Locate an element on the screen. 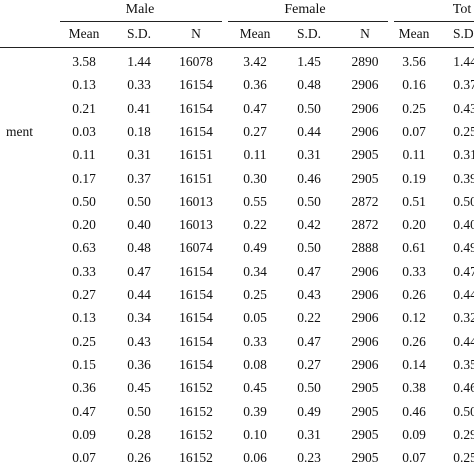 The height and width of the screenshot is (474, 474). table-cell: 0.23 is located at coordinates (309, 458).